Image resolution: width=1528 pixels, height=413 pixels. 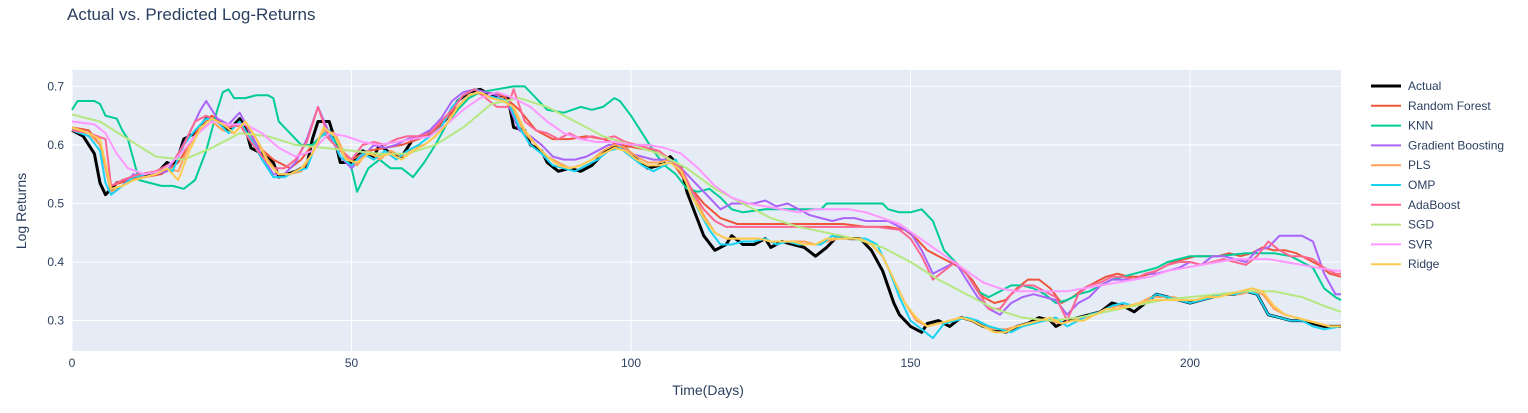 What do you see at coordinates (1401, 165) in the screenshot?
I see `legend-item: PLS` at bounding box center [1401, 165].